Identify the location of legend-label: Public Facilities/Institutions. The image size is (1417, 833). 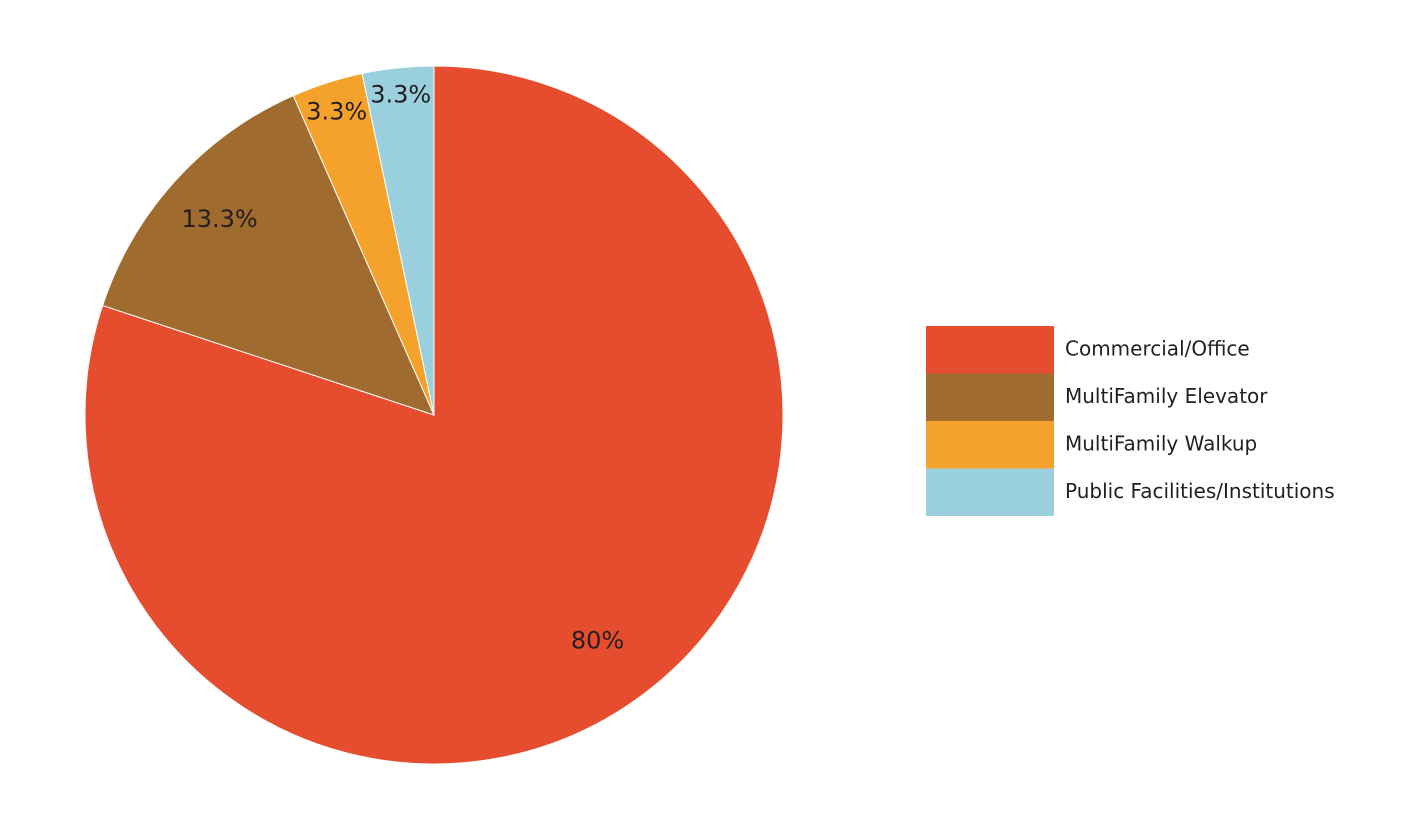
(1200, 491).